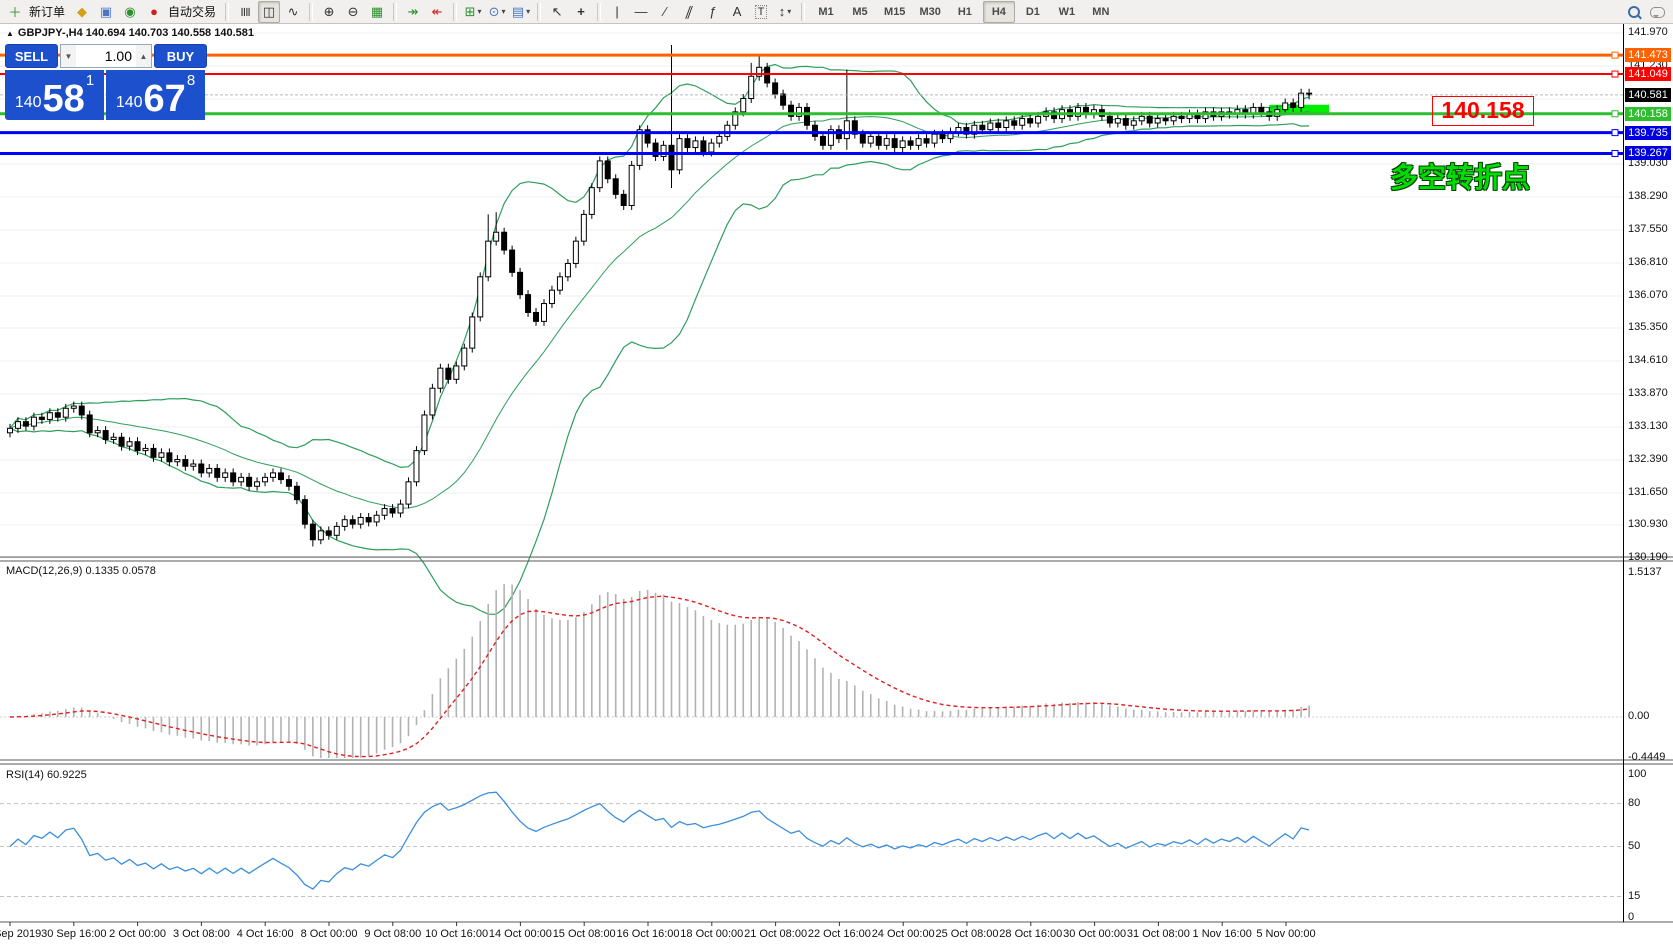 Image resolution: width=1673 pixels, height=948 pixels. Describe the element at coordinates (10, 33) in the screenshot. I see `collapse-arrow-icon: ▲` at that location.